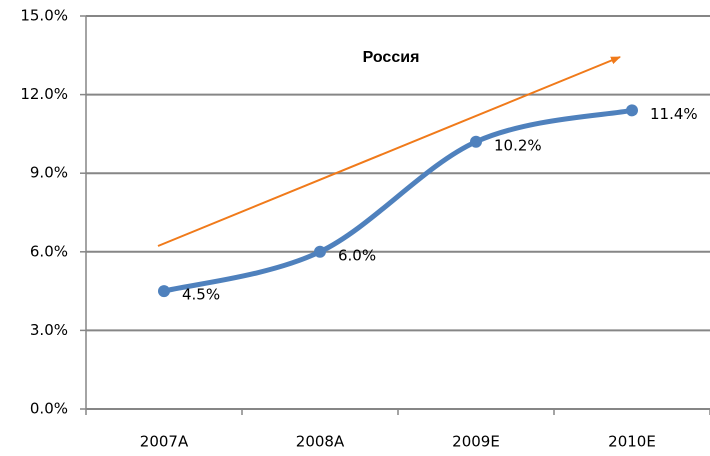 The width and height of the screenshot is (710, 456). Describe the element at coordinates (164, 442) in the screenshot. I see `x-tick-label: 2007A` at that location.